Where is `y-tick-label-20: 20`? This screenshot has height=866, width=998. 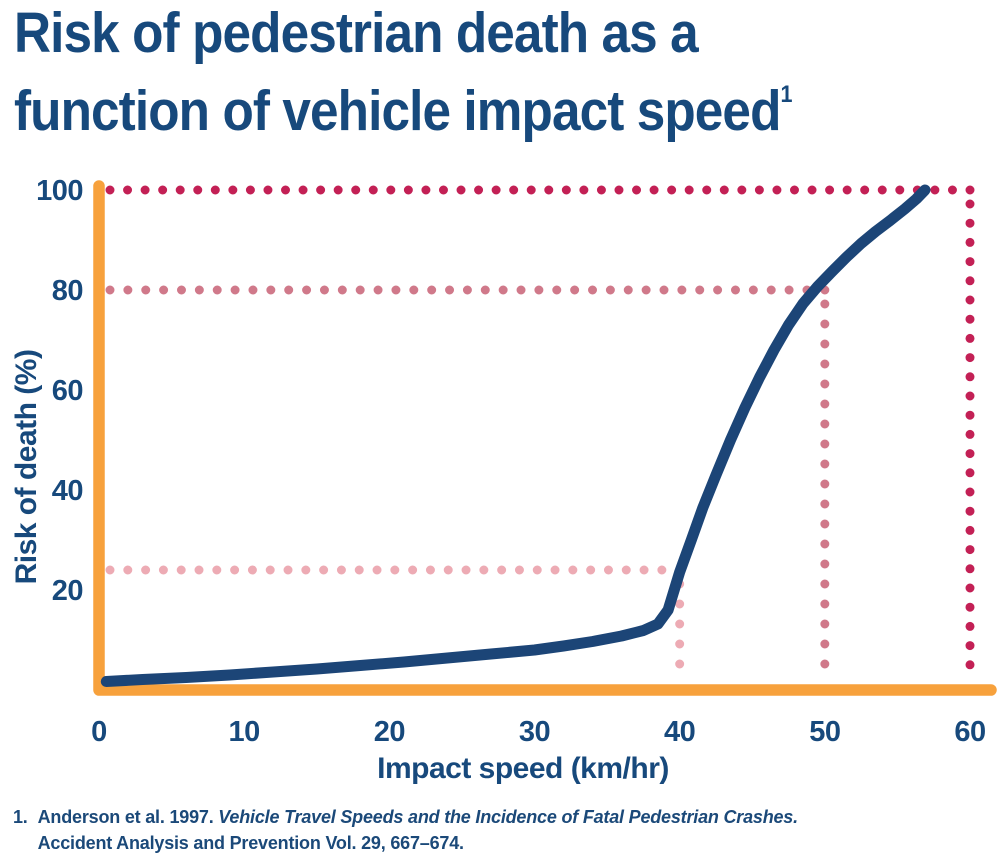
y-tick-label-20: 20 is located at coordinates (67, 591).